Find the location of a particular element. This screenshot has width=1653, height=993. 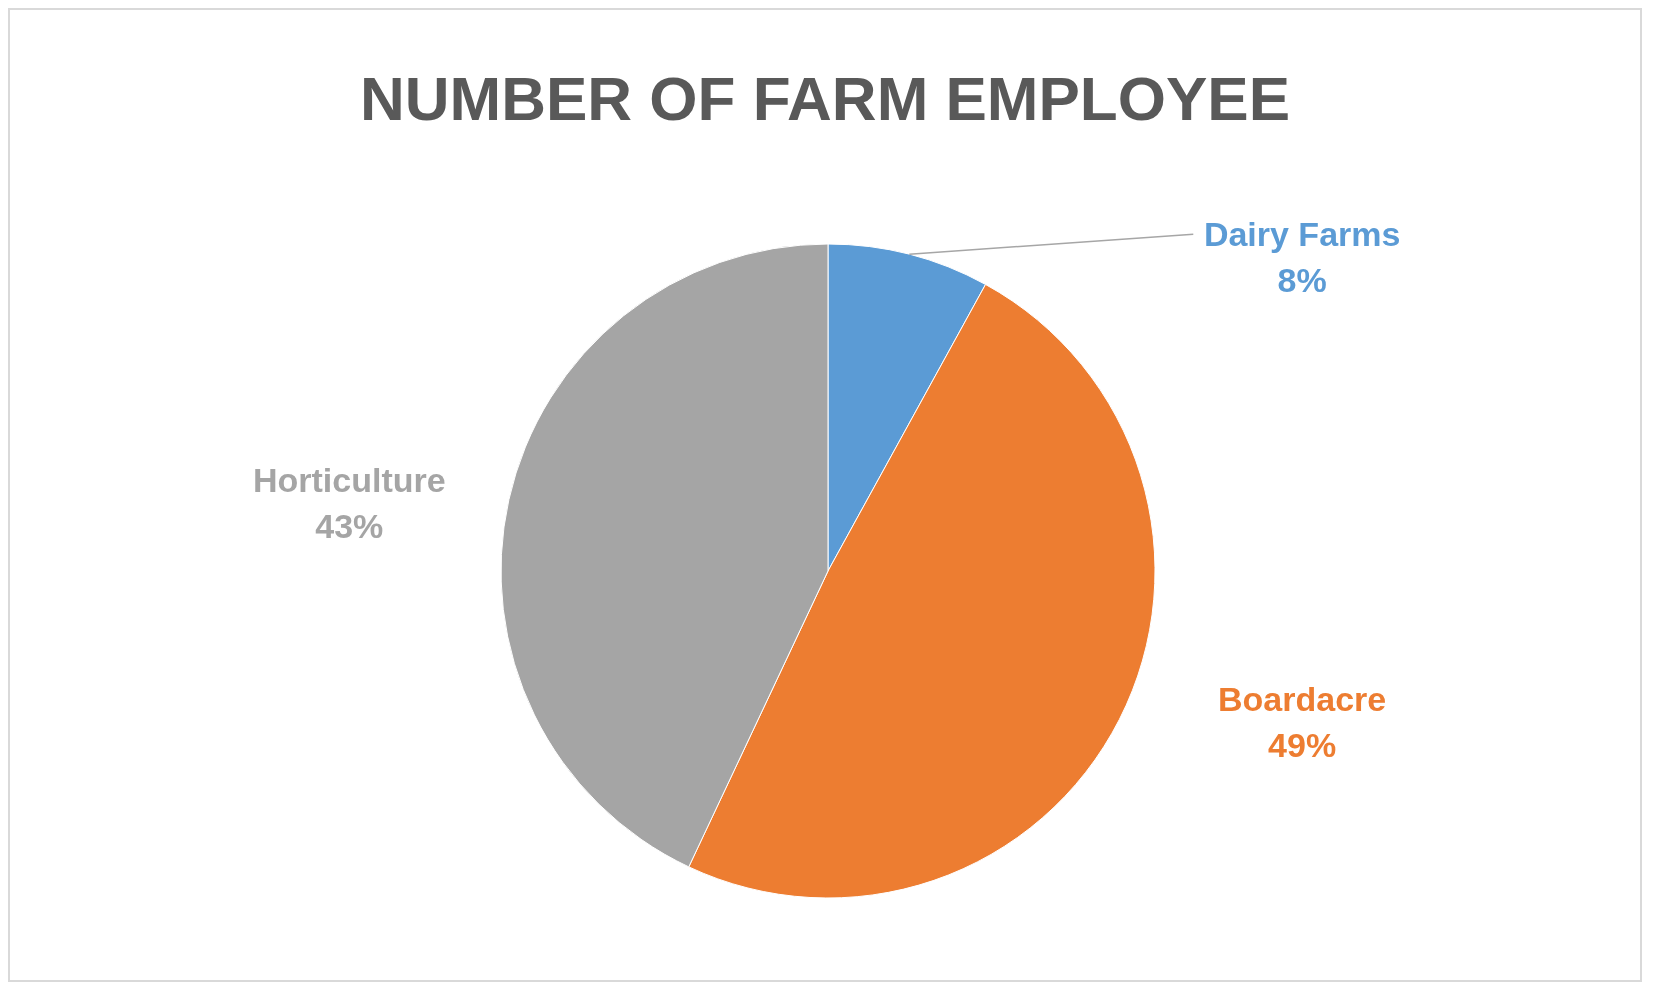

data-label: 43% is located at coordinates (349, 525).